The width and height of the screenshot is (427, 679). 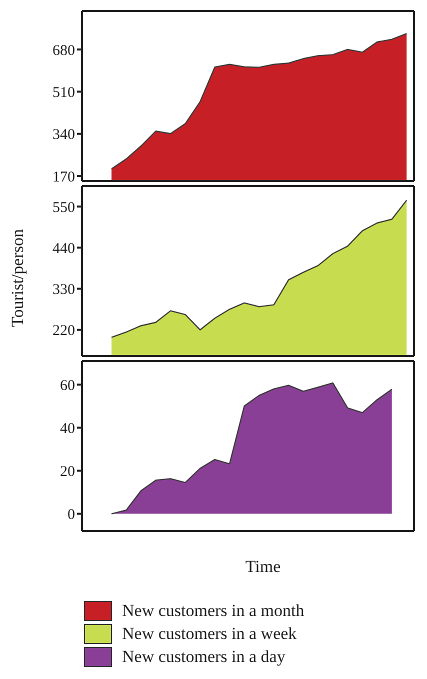 What do you see at coordinates (63, 50) in the screenshot?
I see `y-tick-label: 680` at bounding box center [63, 50].